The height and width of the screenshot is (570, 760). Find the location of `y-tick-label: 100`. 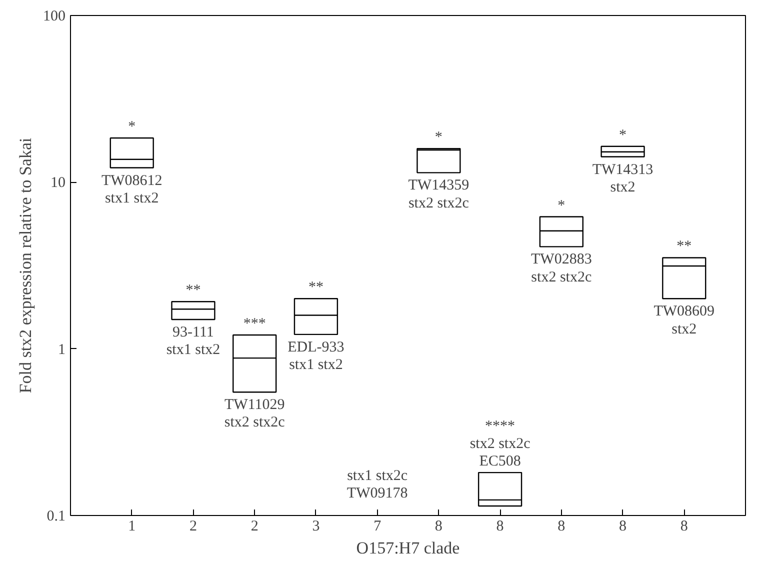

y-tick-label: 100 is located at coordinates (54, 16).